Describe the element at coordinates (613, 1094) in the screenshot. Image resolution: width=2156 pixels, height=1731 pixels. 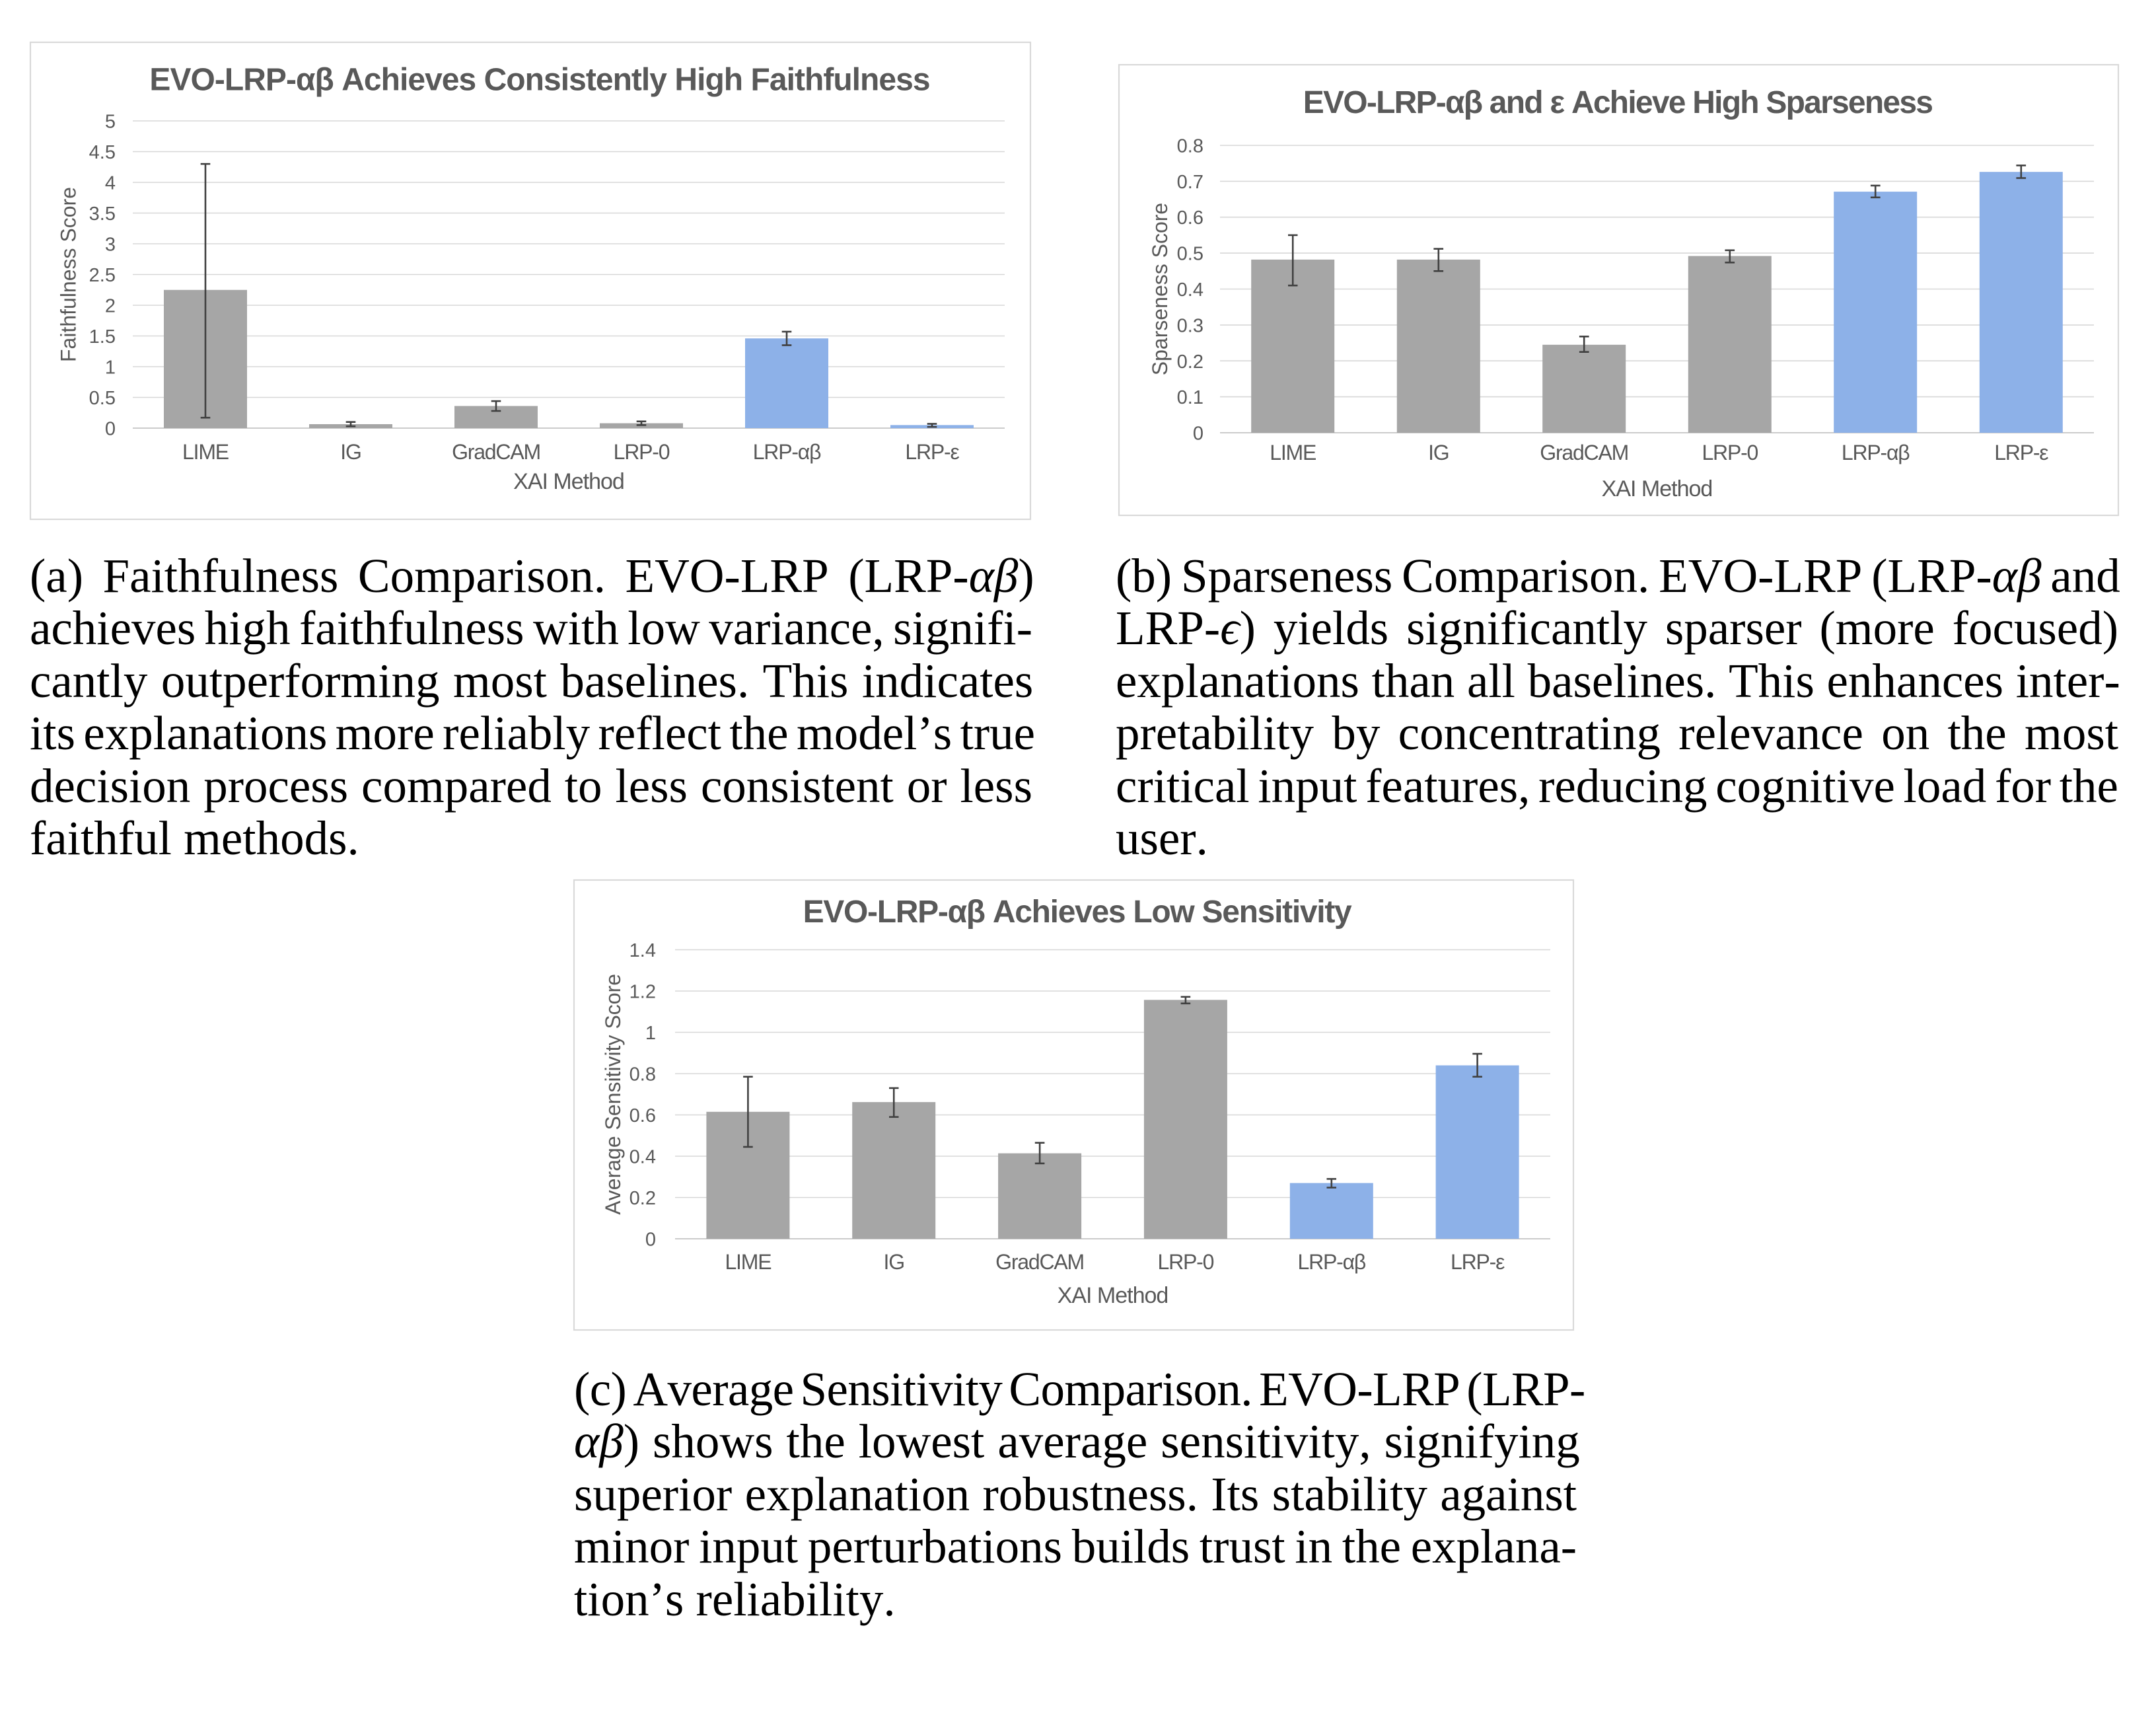
I see `svg-text: Average Sensitivity Score` at that location.